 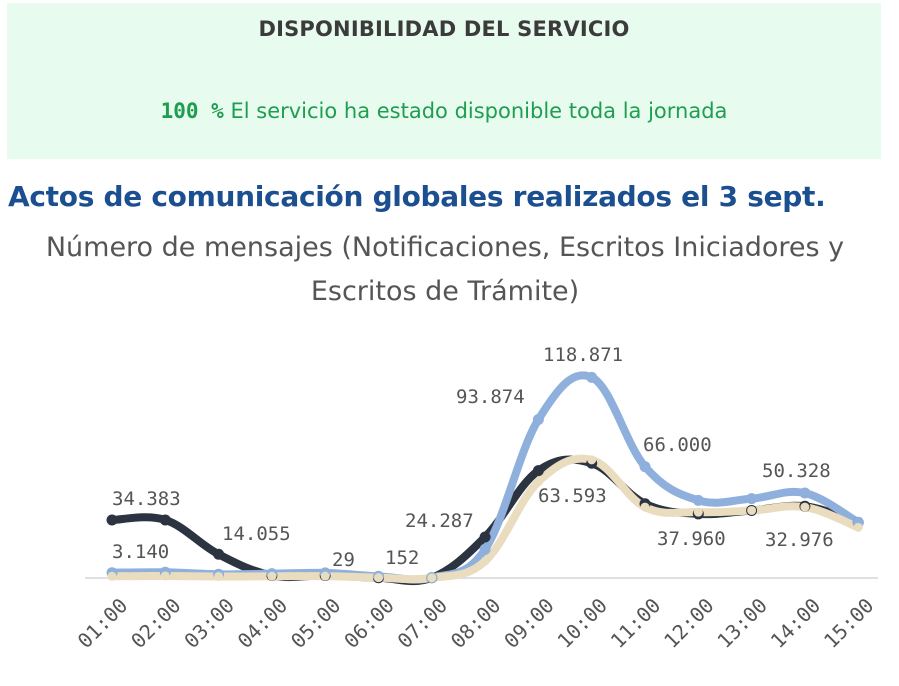 I want to click on x-tick-label: 02:00, so click(x=156, y=623).